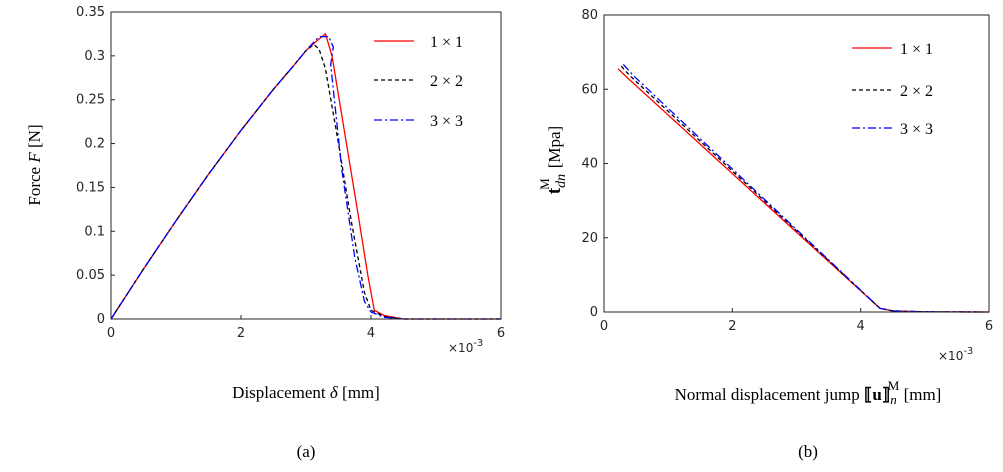 The width and height of the screenshot is (1003, 472). Describe the element at coordinates (955, 354) in the screenshot. I see `panel-b-x-multiplier: ×10⁻³` at that location.